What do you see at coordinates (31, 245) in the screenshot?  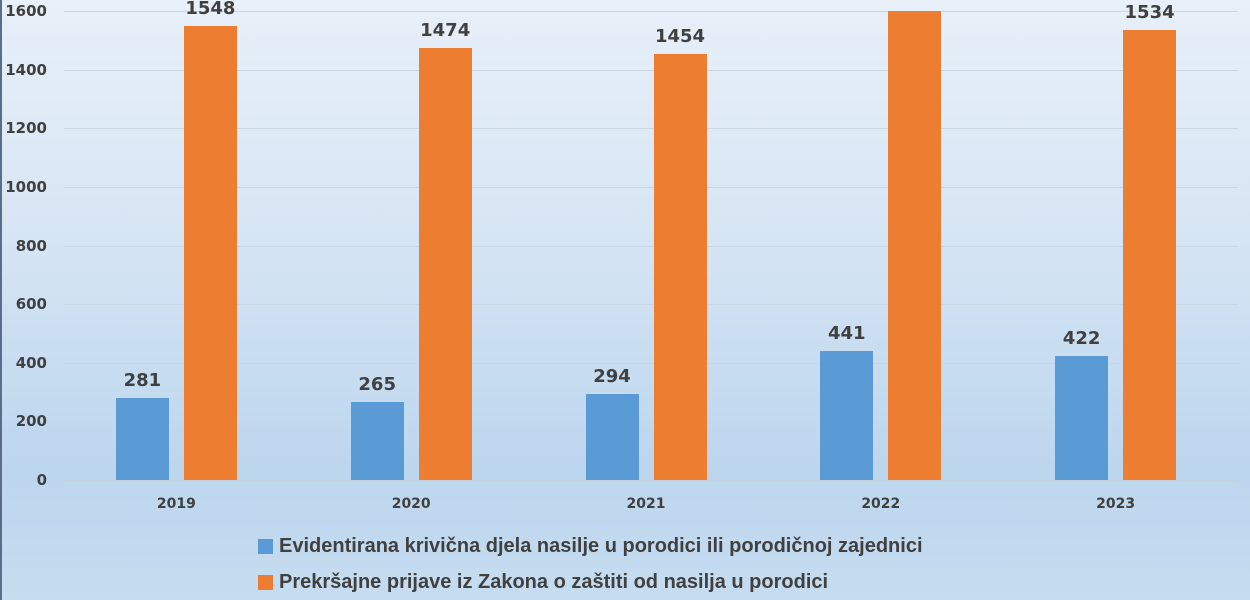 I see `y-tick-label: 800` at bounding box center [31, 245].